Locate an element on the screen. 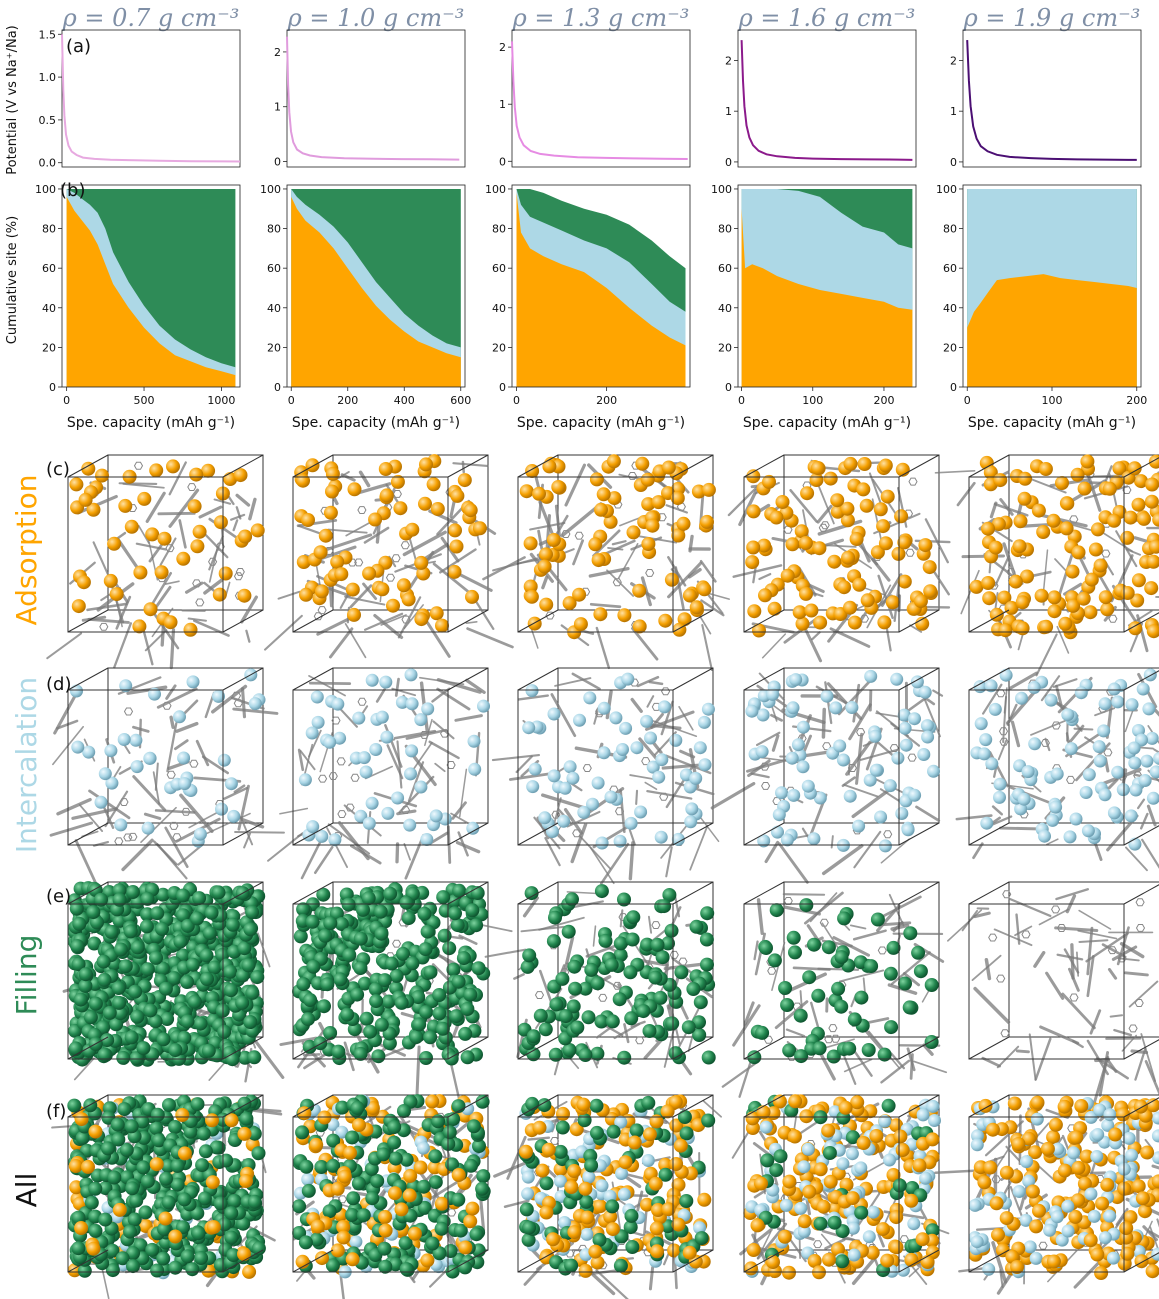 This screenshot has height=1299, width=1159. row-label-filling: Filling is located at coordinates (26, 975).